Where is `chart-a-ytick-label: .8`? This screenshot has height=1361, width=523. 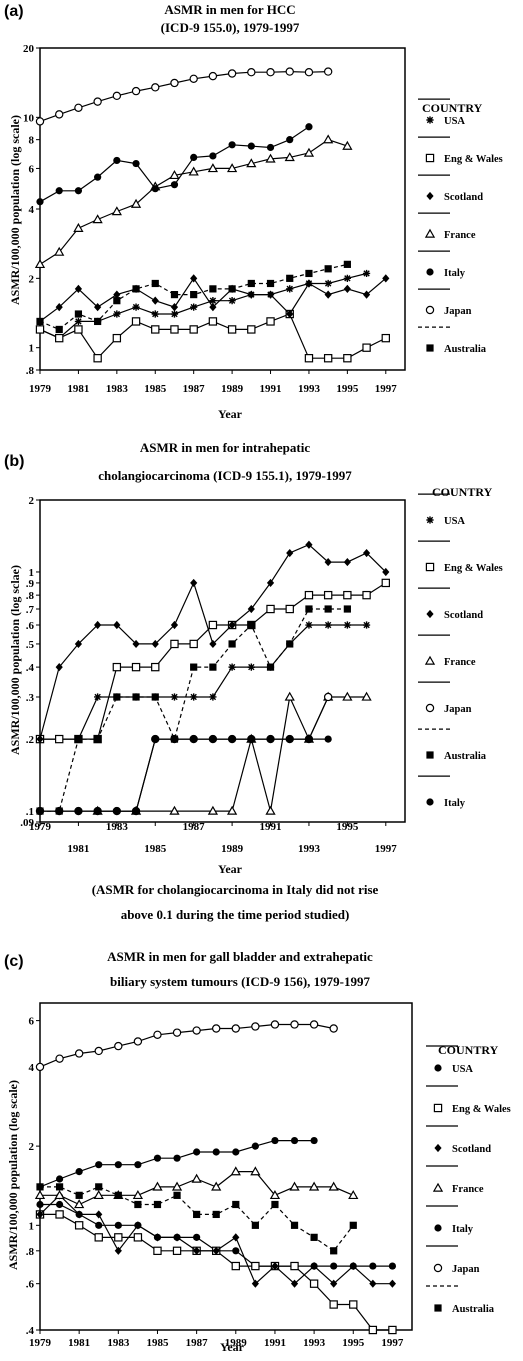
chart-a-ytick-label: .8 is located at coordinates (30, 371).